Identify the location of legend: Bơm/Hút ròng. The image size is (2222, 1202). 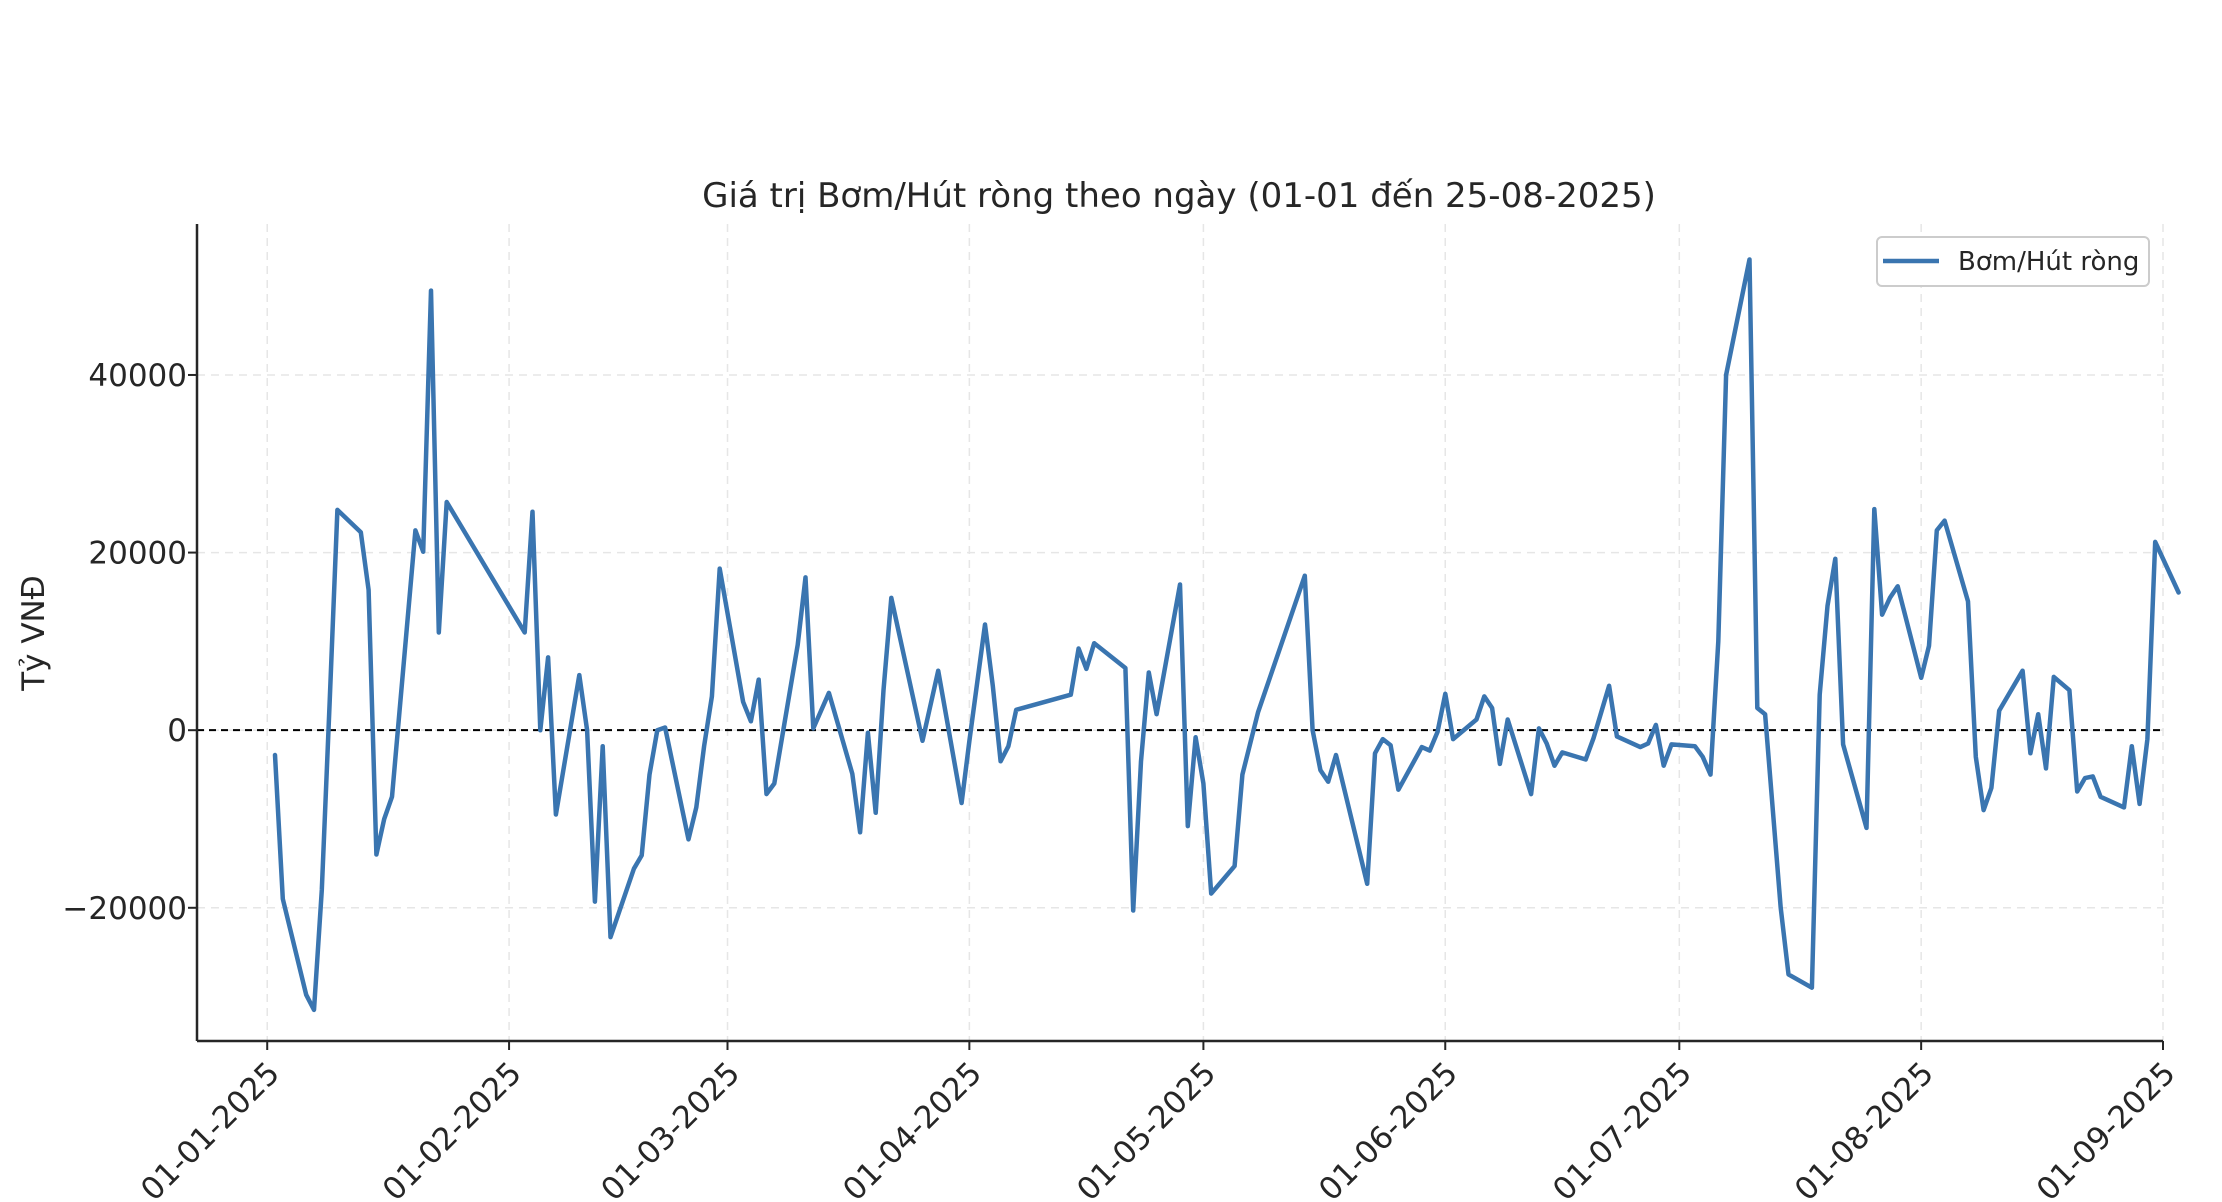
(2013, 261).